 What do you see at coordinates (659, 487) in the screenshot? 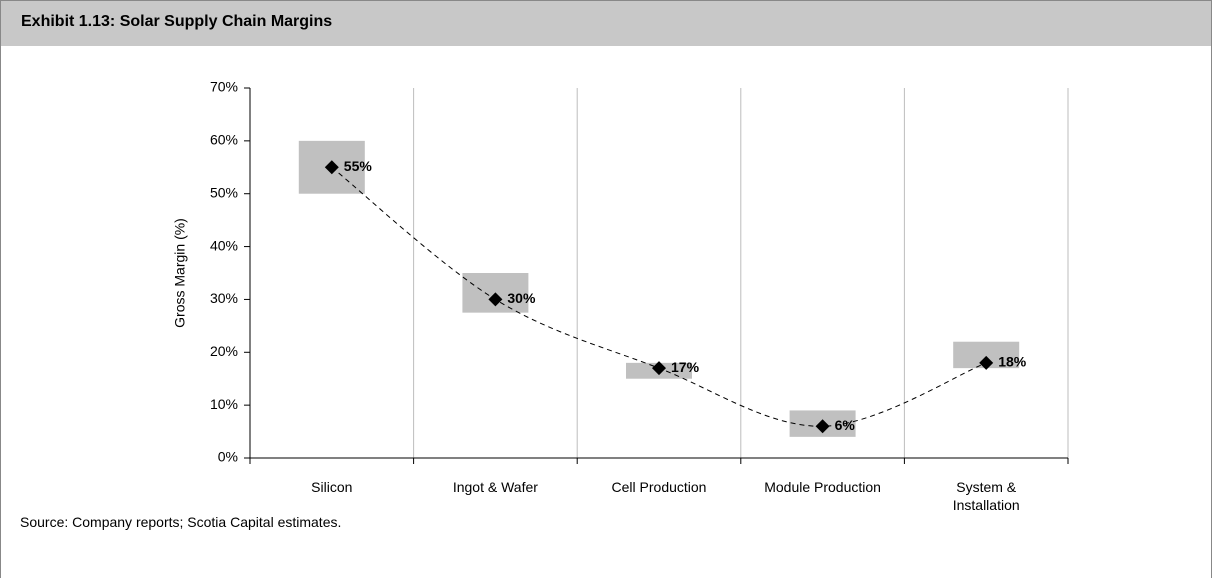
I see `x-tick-label: Cell Production` at bounding box center [659, 487].